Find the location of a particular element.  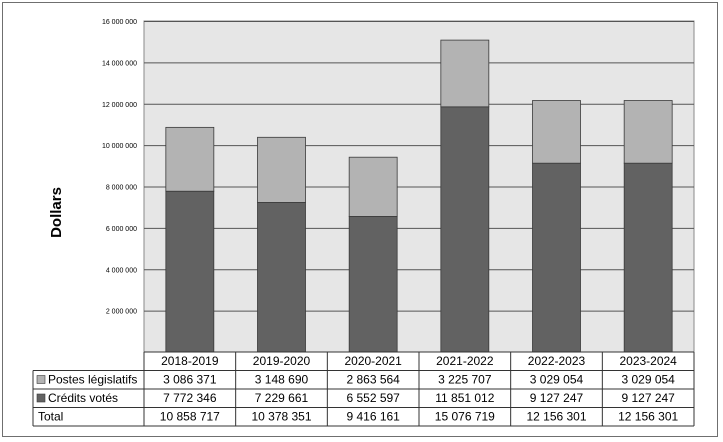

row-postes-legislatifs-value: 3 148 690 is located at coordinates (282, 380).